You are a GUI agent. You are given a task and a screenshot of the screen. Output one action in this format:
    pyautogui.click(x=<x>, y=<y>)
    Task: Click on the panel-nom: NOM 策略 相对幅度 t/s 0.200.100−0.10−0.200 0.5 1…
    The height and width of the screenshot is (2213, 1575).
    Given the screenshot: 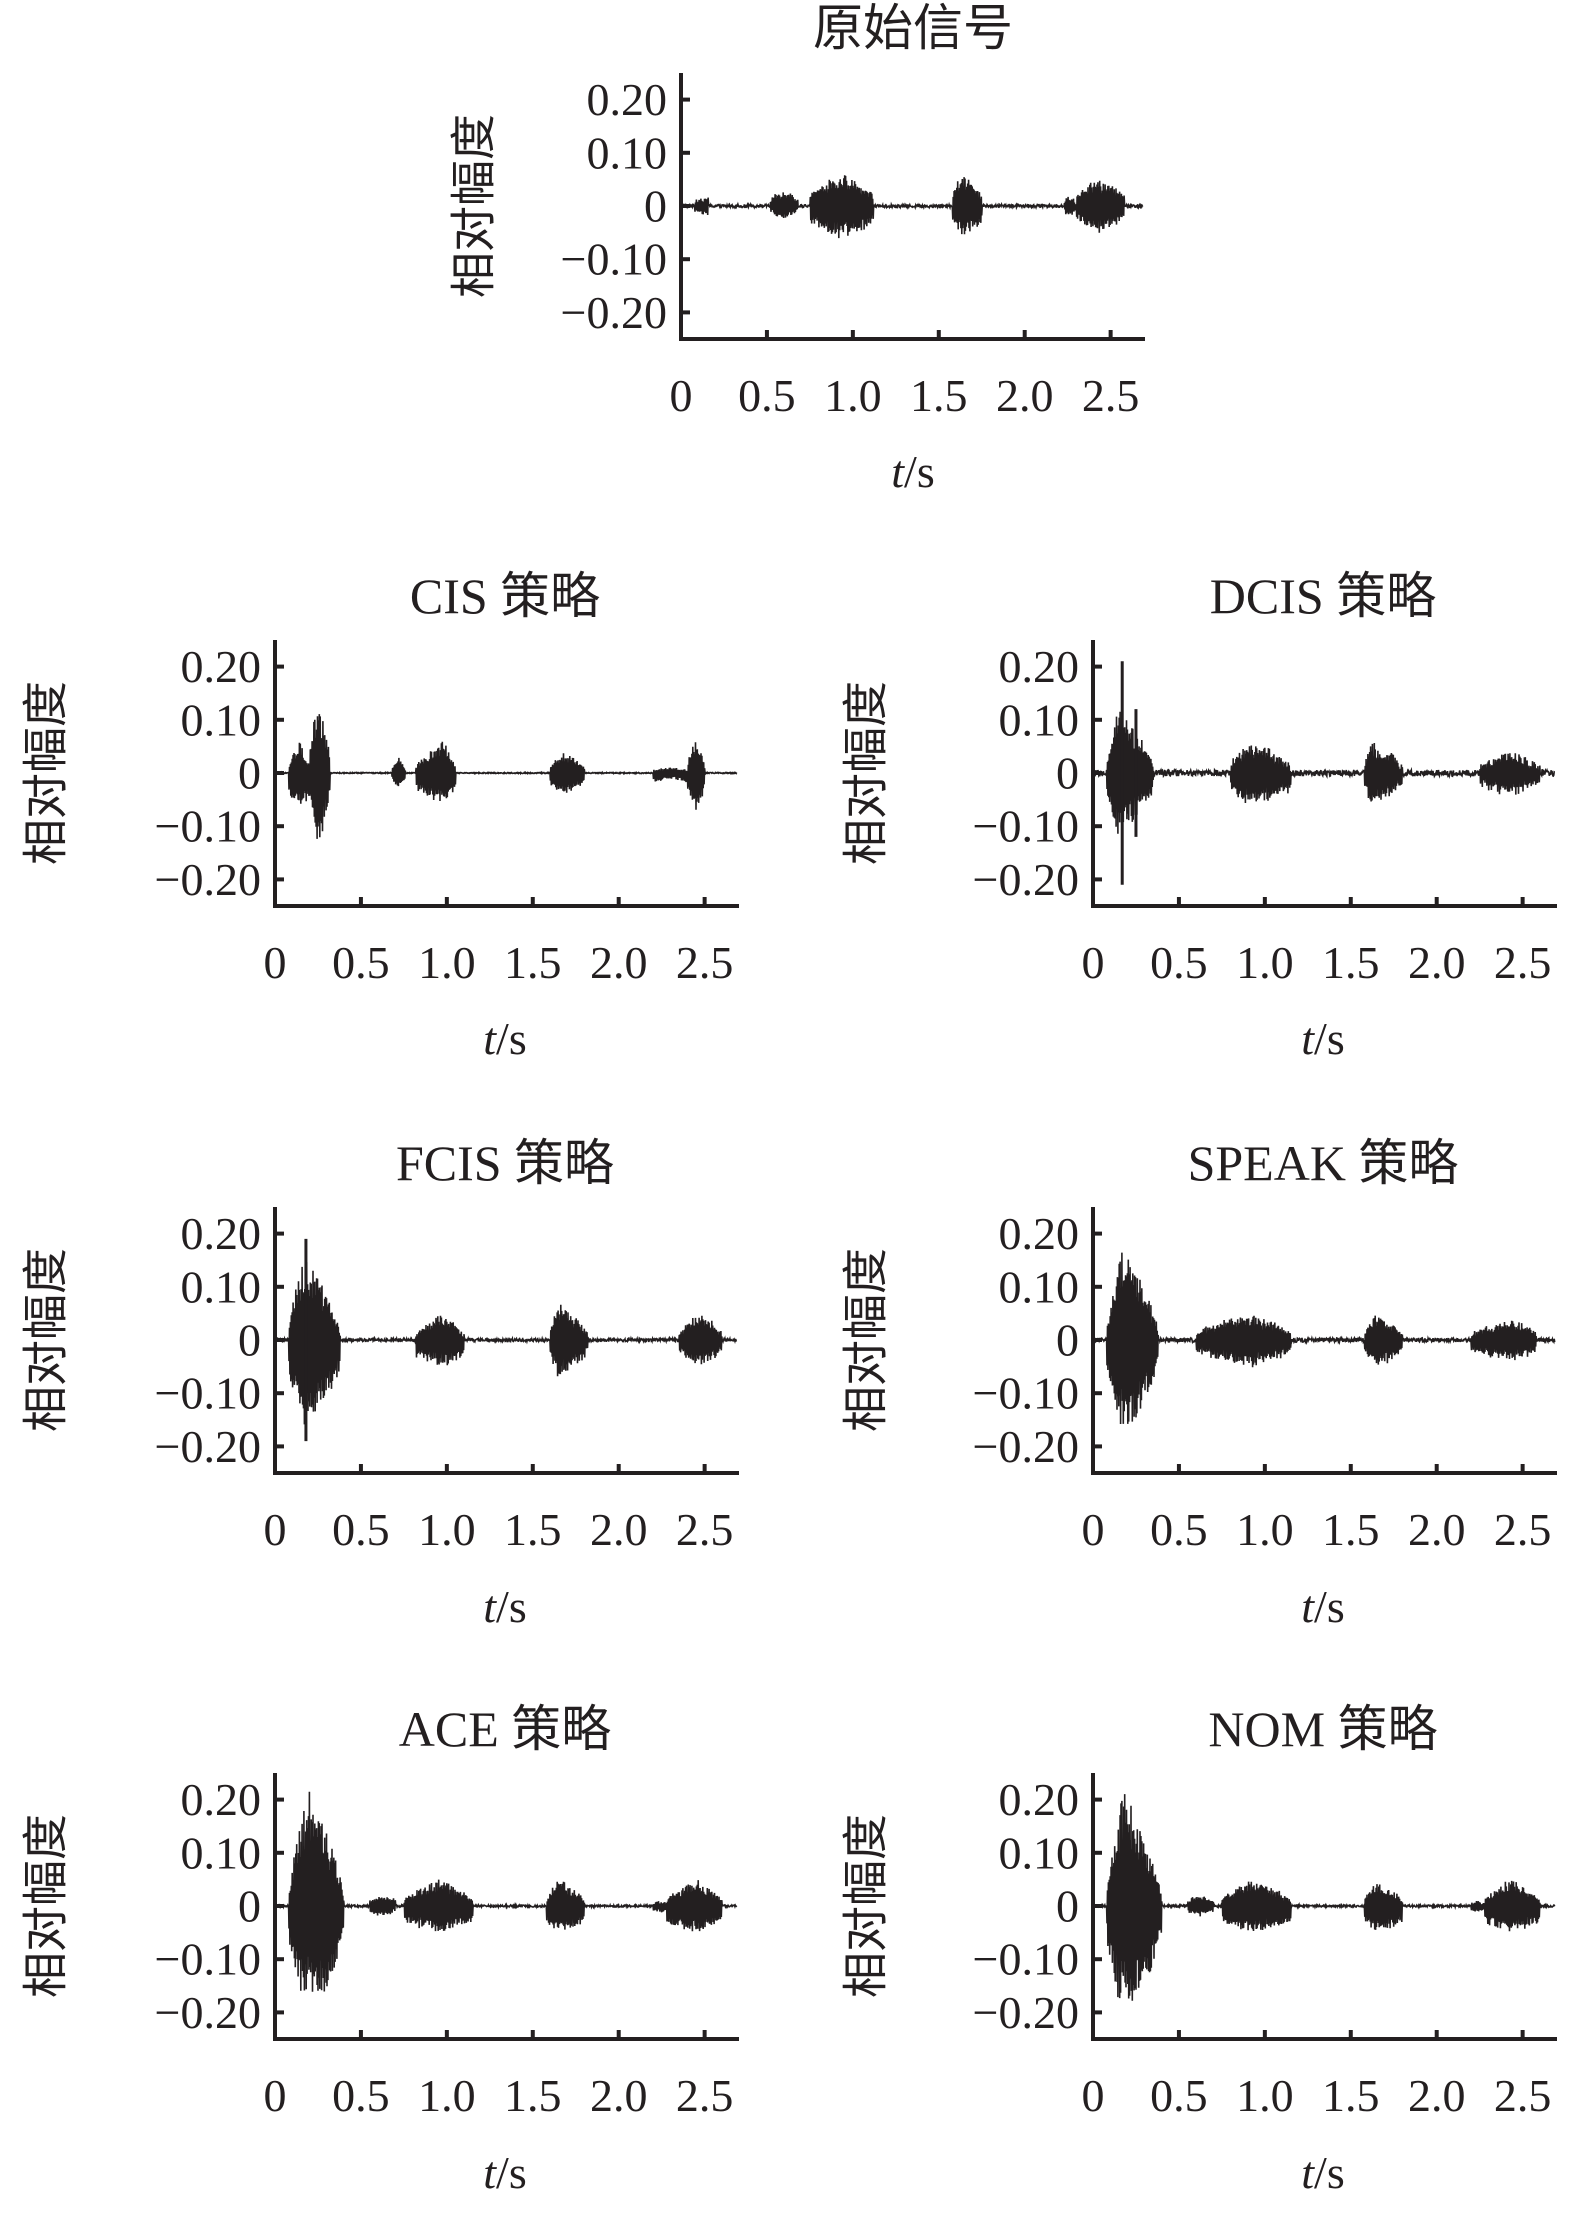 What is the action you would take?
    pyautogui.click(x=1199, y=1949)
    